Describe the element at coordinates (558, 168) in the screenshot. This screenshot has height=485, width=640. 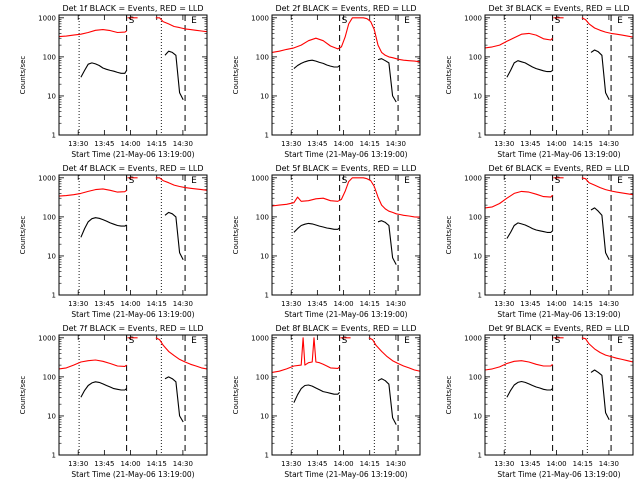
I see `panel-title: Det 6f BLACK = Events, RED = LLD` at that location.